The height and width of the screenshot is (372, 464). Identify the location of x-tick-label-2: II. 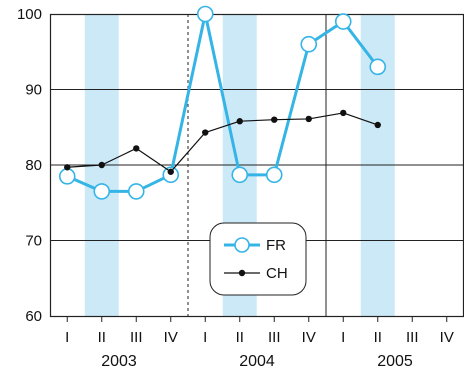
(102, 337).